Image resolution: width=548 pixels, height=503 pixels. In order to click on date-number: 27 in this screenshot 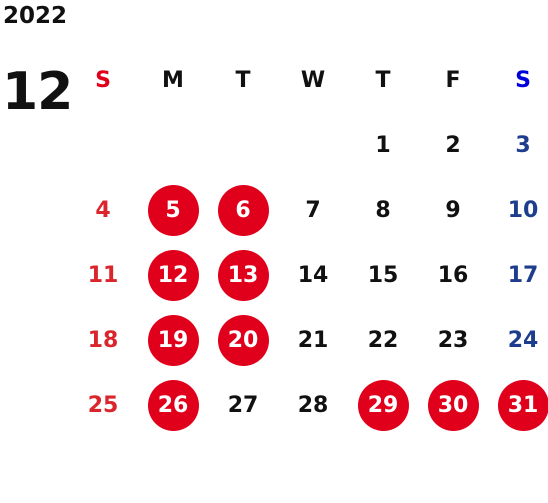, I will do `click(243, 405)`.